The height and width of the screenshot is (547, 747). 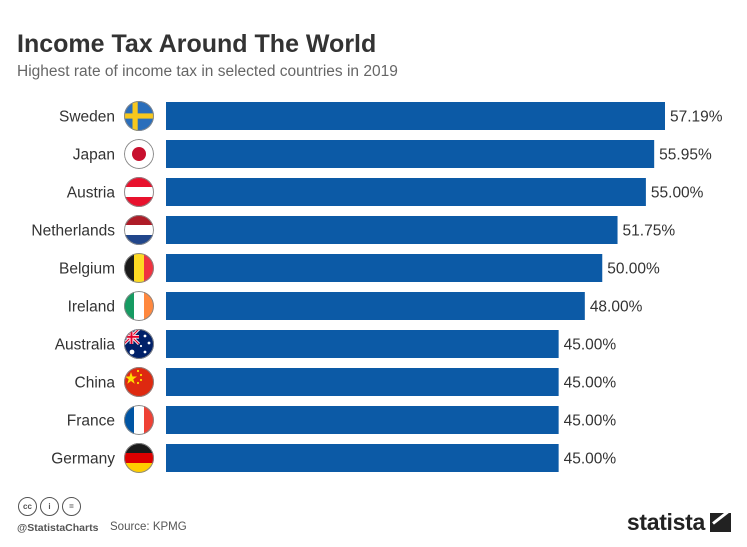 I want to click on category-label: China, so click(x=95, y=383).